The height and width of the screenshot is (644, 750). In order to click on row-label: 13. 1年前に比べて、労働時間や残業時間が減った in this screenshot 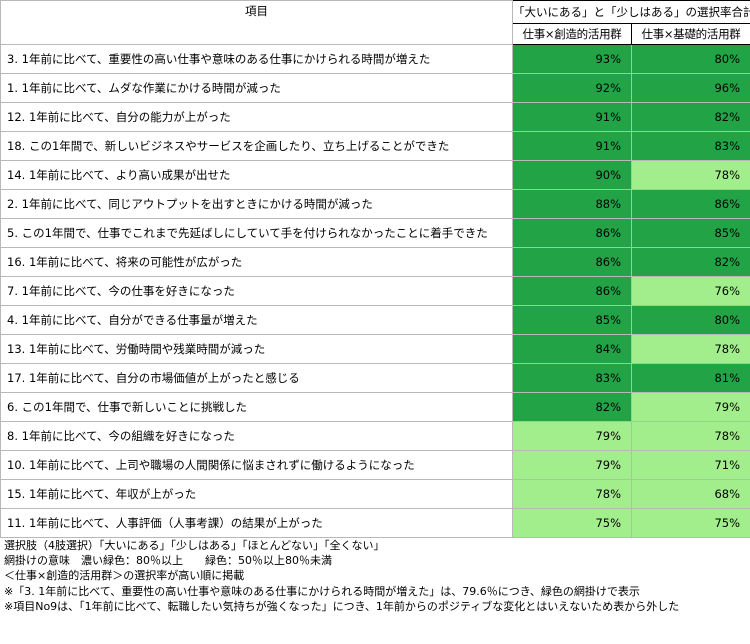, I will do `click(256, 349)`.